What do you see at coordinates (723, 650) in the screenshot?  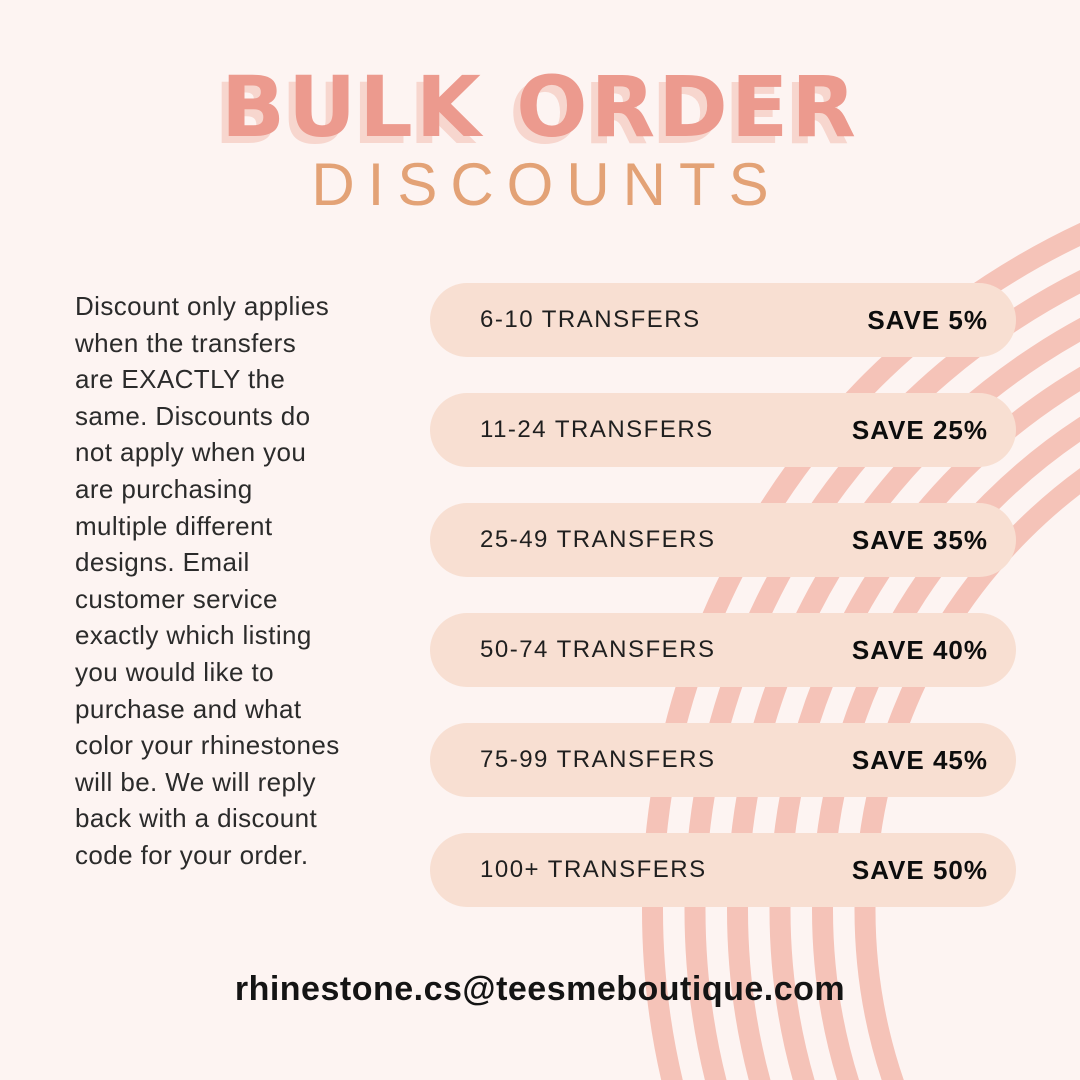 I see `discount-row-4: 50-74 TRANSFERS SAVE 40%` at bounding box center [723, 650].